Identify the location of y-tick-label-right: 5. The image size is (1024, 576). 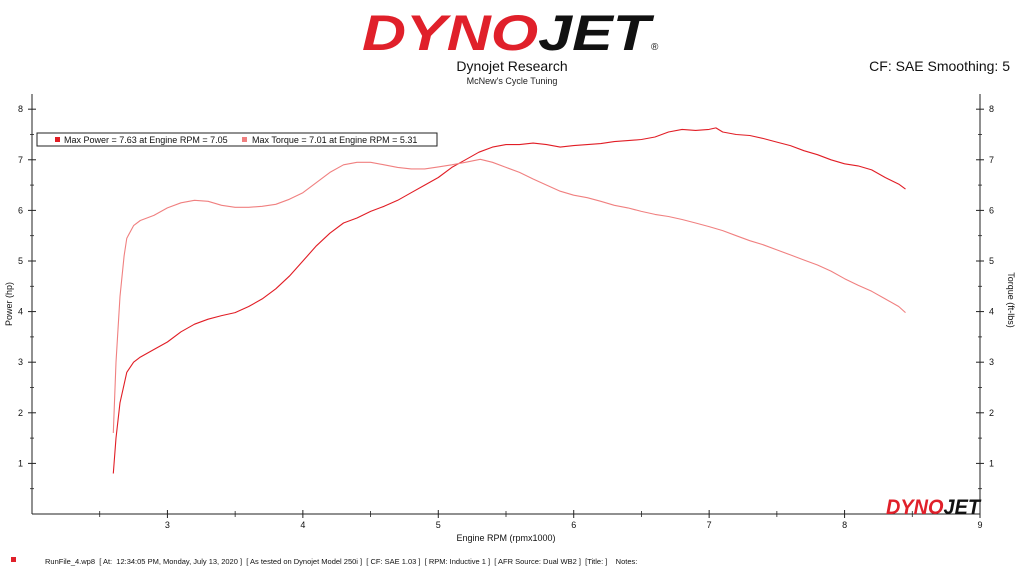
(991, 261).